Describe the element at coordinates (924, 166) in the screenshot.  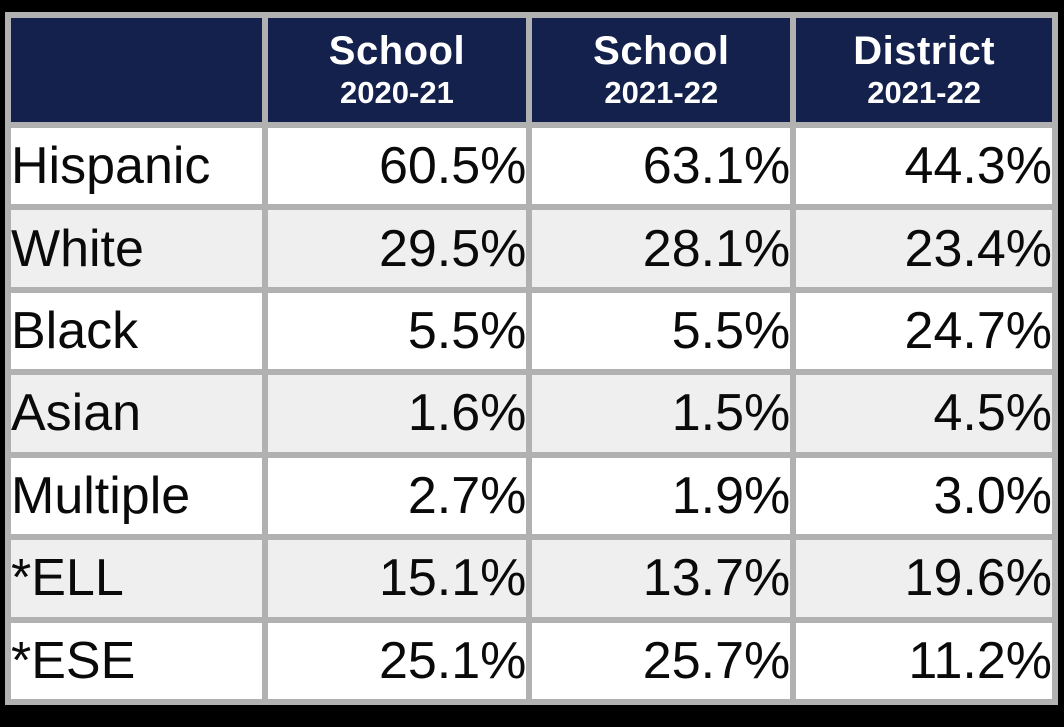
I see `cell-value: 44.3%` at that location.